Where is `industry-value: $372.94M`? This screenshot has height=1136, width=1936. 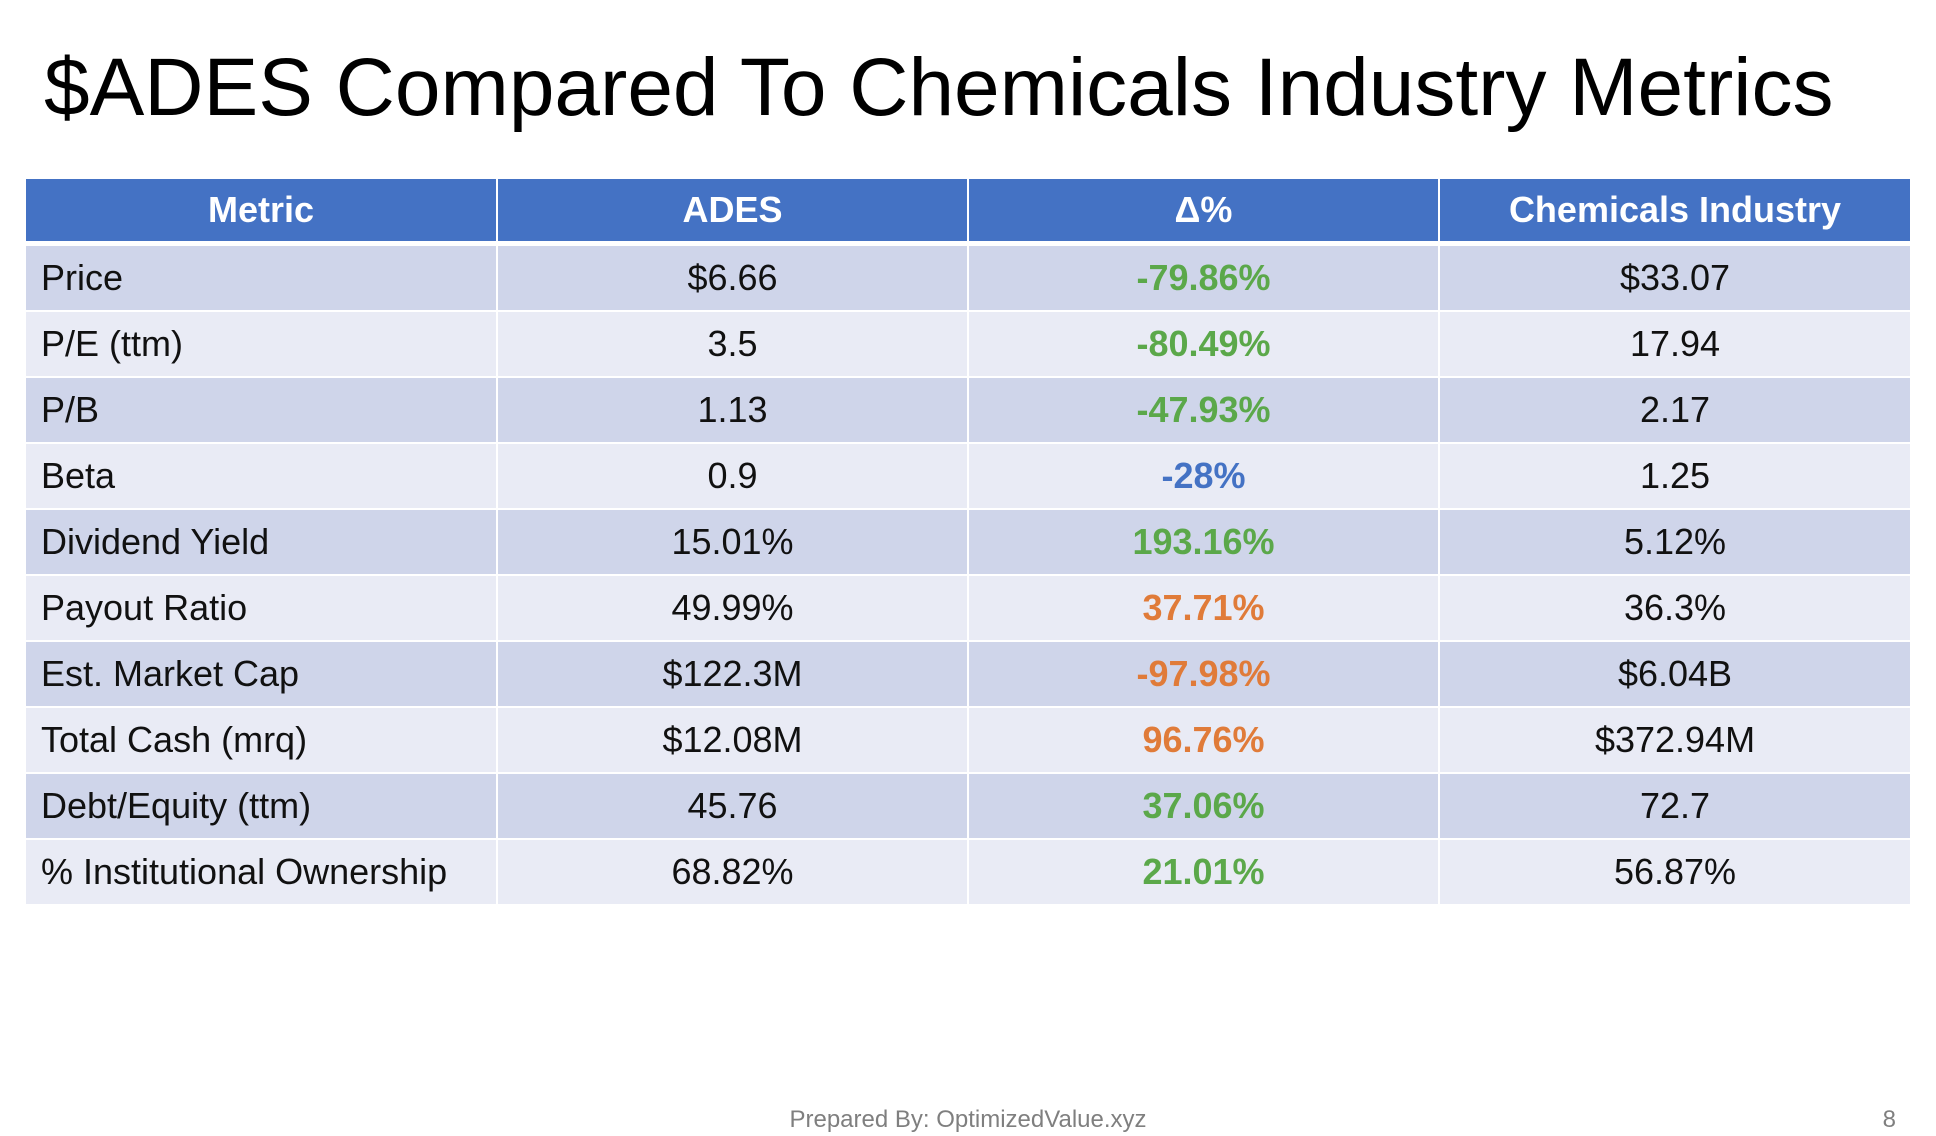
industry-value: $372.94M is located at coordinates (1674, 740).